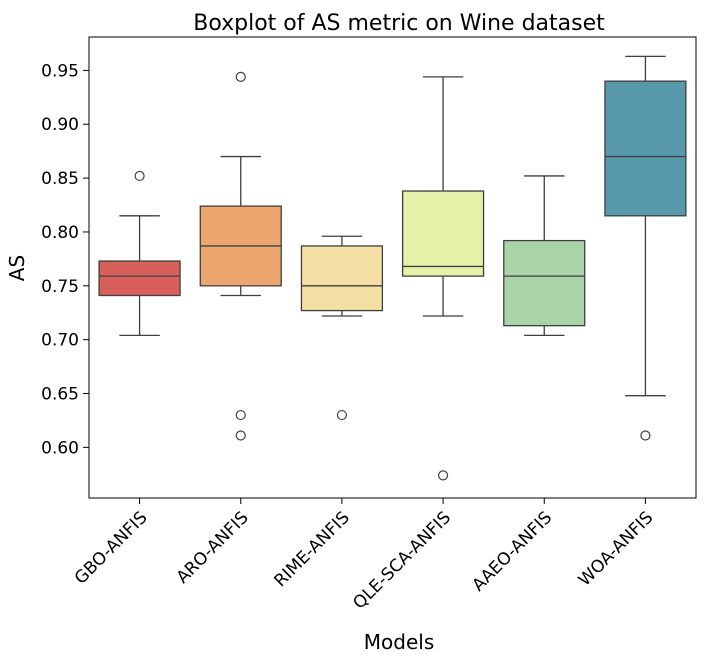  I want to click on y-tick-label: 0.60, so click(60, 448).